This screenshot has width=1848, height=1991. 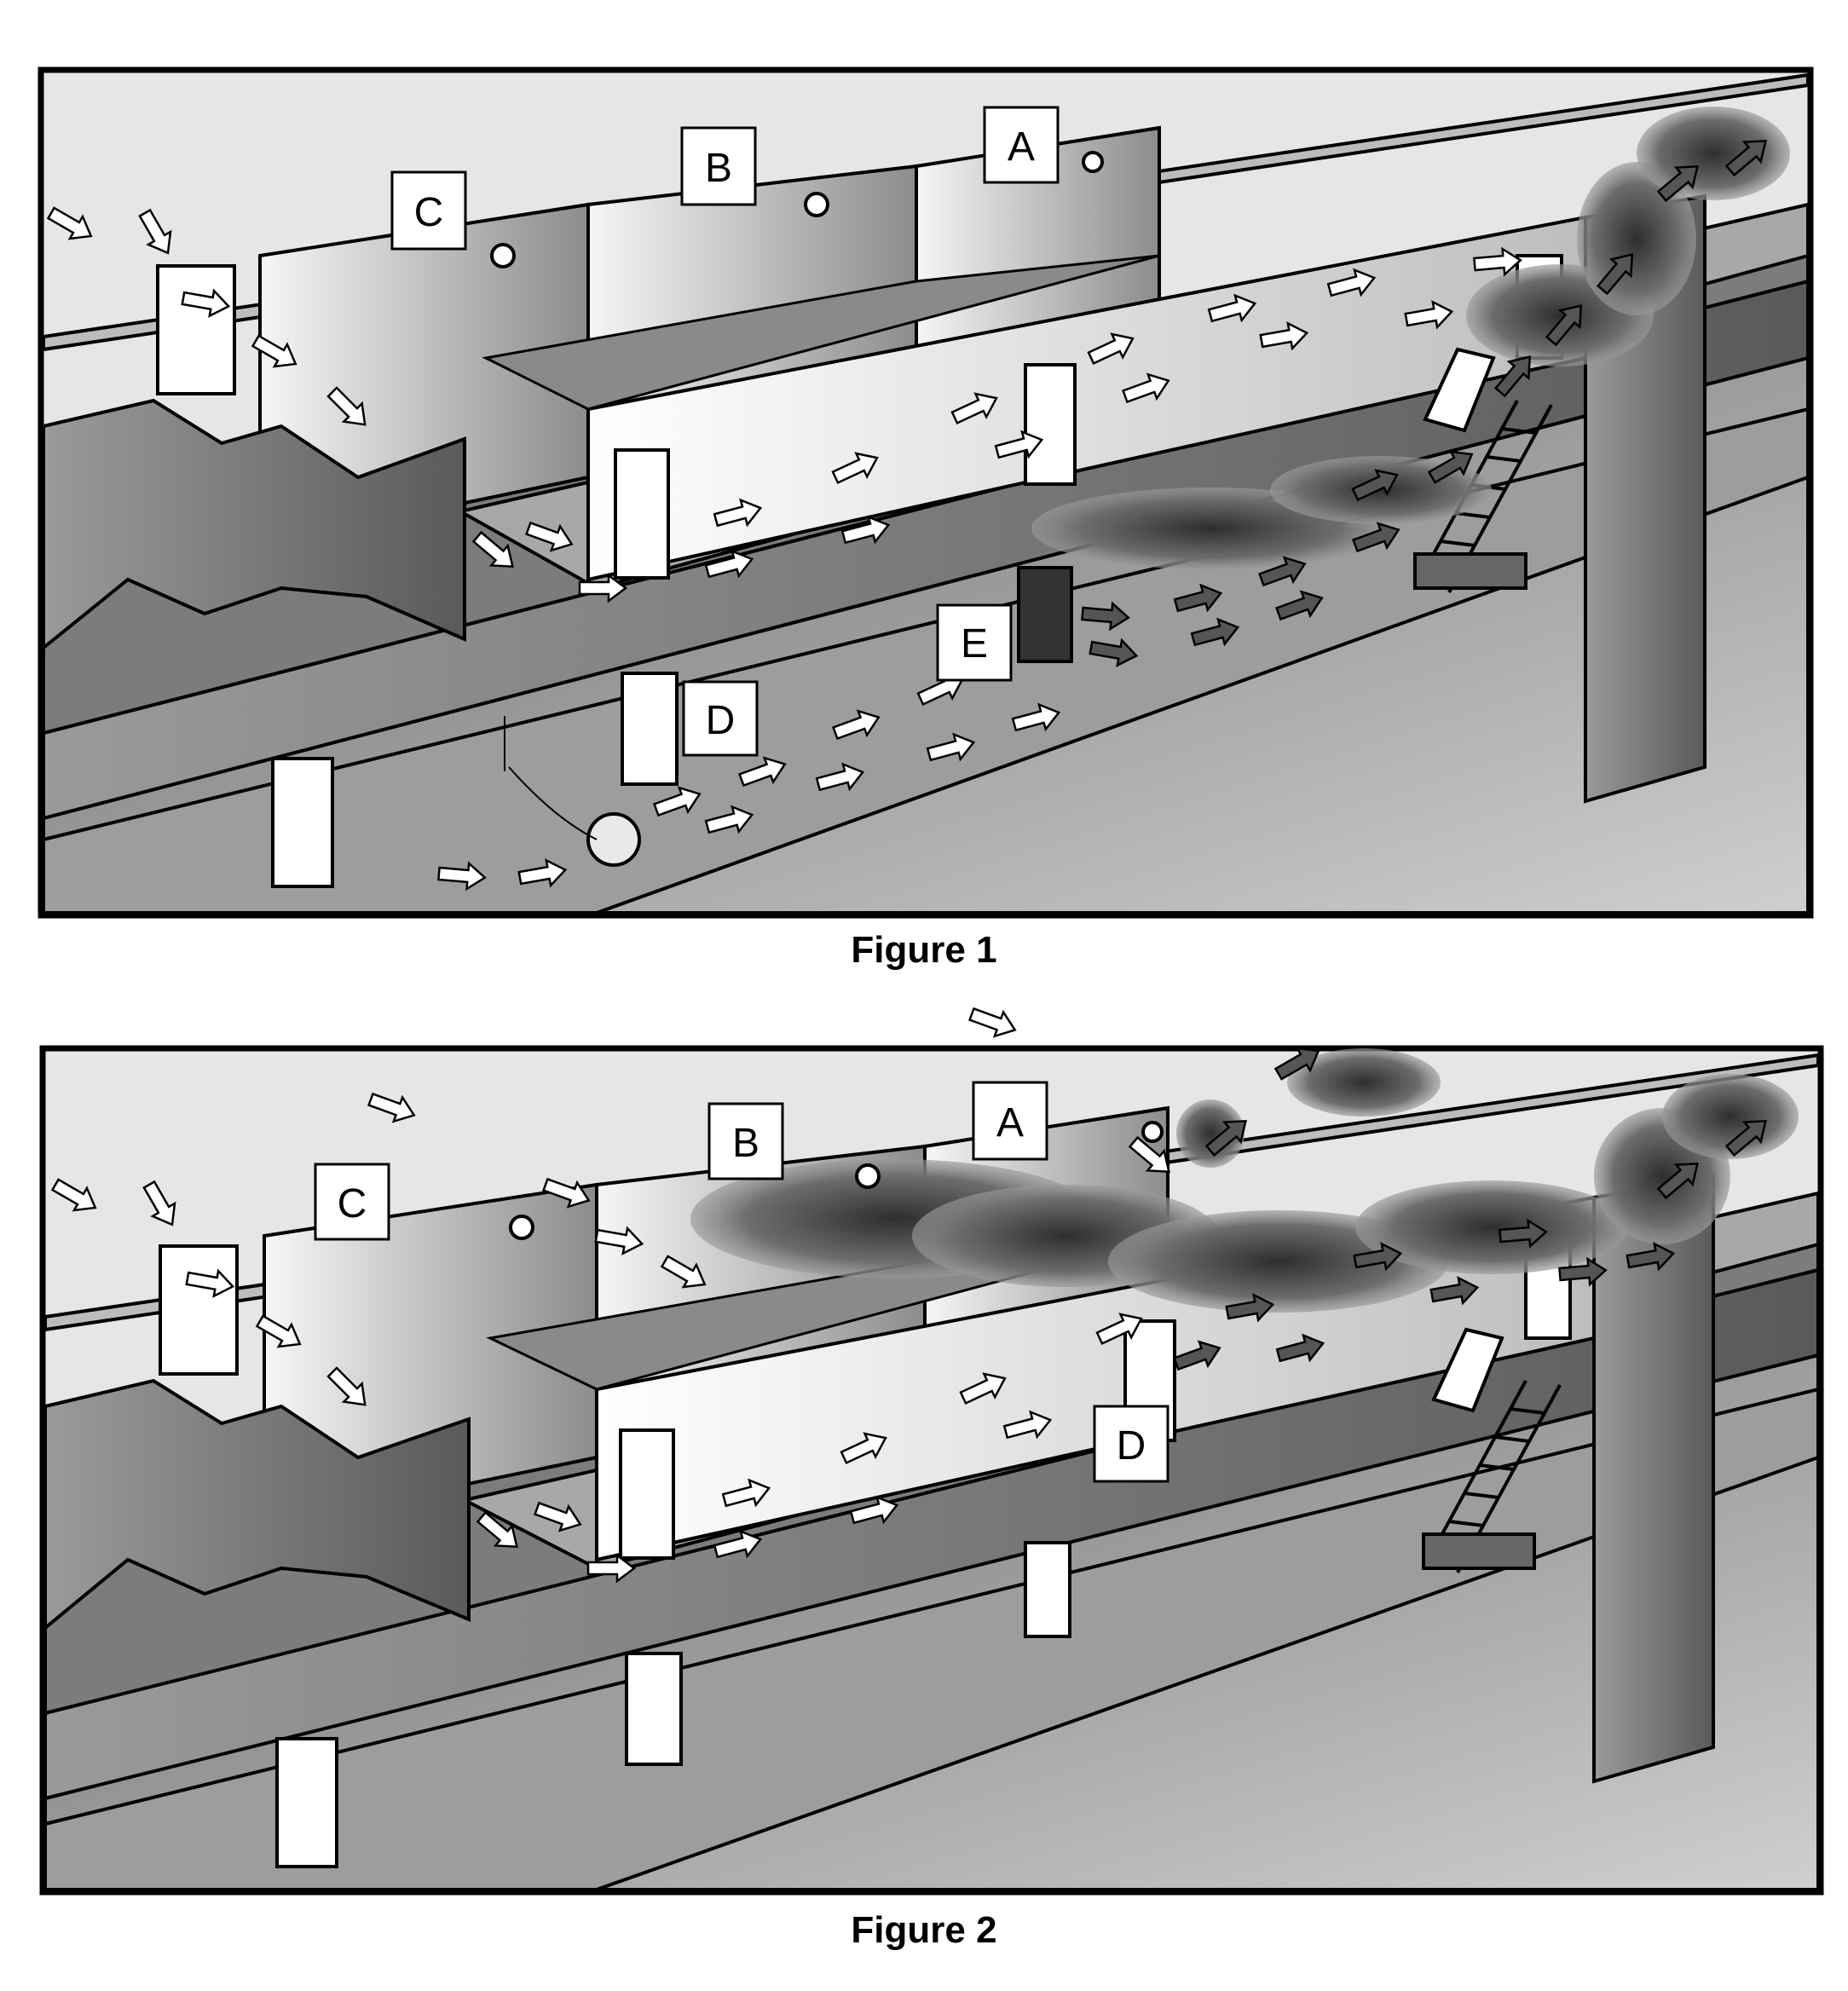 What do you see at coordinates (924, 950) in the screenshot?
I see `figure-1-caption: Figure 1` at bounding box center [924, 950].